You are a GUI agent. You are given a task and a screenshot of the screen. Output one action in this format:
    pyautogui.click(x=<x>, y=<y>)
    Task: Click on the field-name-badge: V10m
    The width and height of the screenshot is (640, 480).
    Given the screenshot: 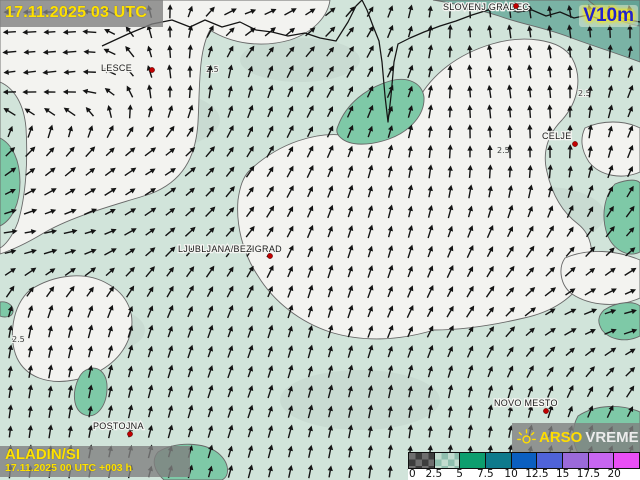 What is the action you would take?
    pyautogui.click(x=608, y=16)
    